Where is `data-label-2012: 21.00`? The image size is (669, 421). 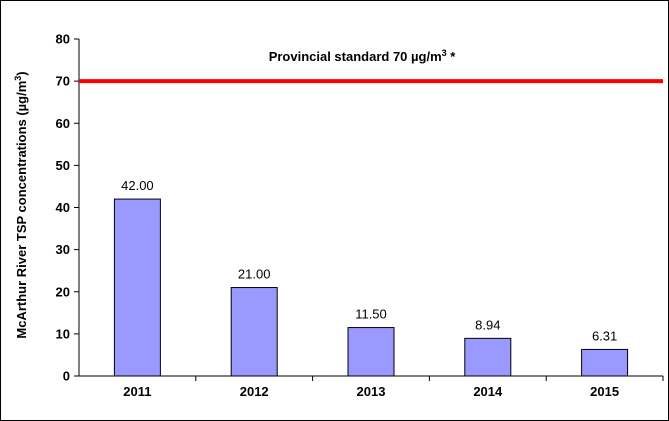
data-label-2012: 21.00 is located at coordinates (254, 274).